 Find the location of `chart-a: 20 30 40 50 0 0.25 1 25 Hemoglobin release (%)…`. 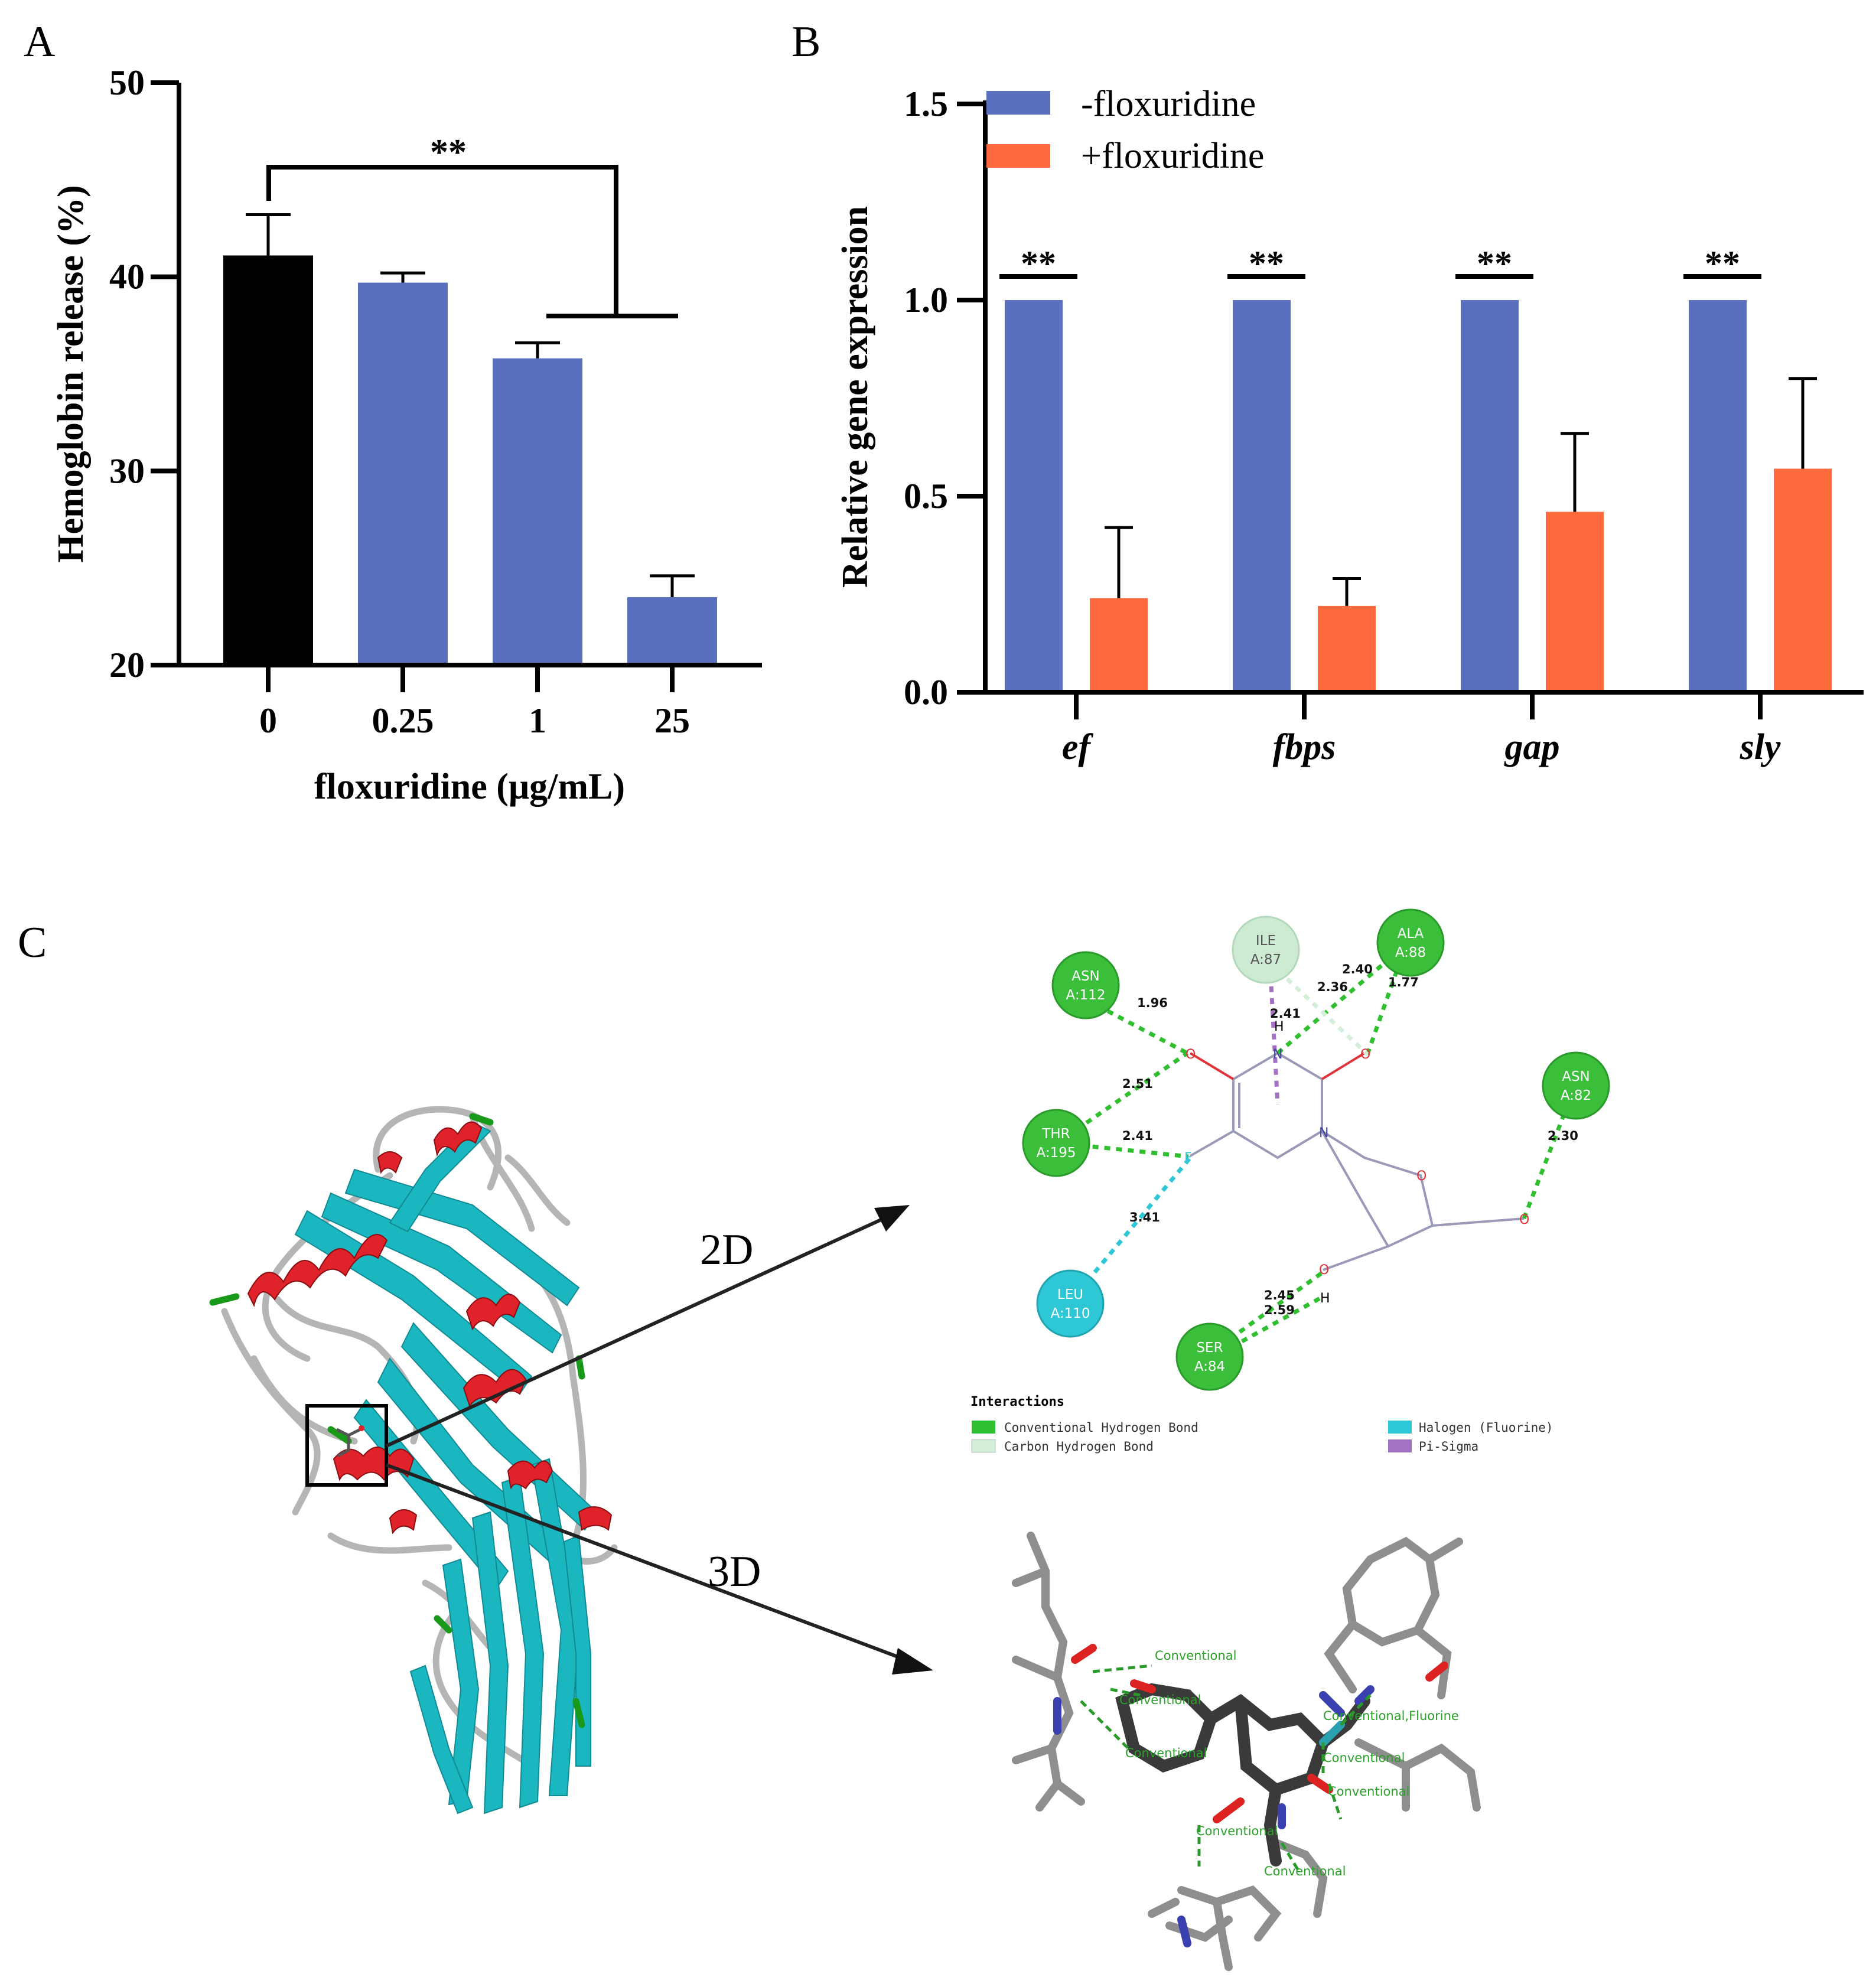

chart-a: 20 30 40 50 0 0.25 1 25 Hemoglobin release (%)… is located at coordinates (406, 435).